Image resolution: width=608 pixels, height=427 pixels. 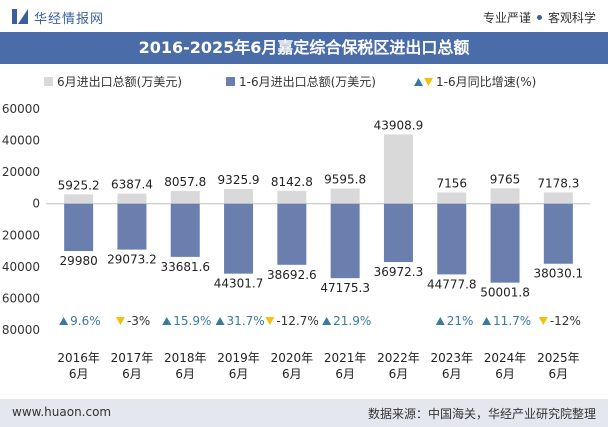 I want to click on brand-name: 华经情报网, so click(x=69, y=19).